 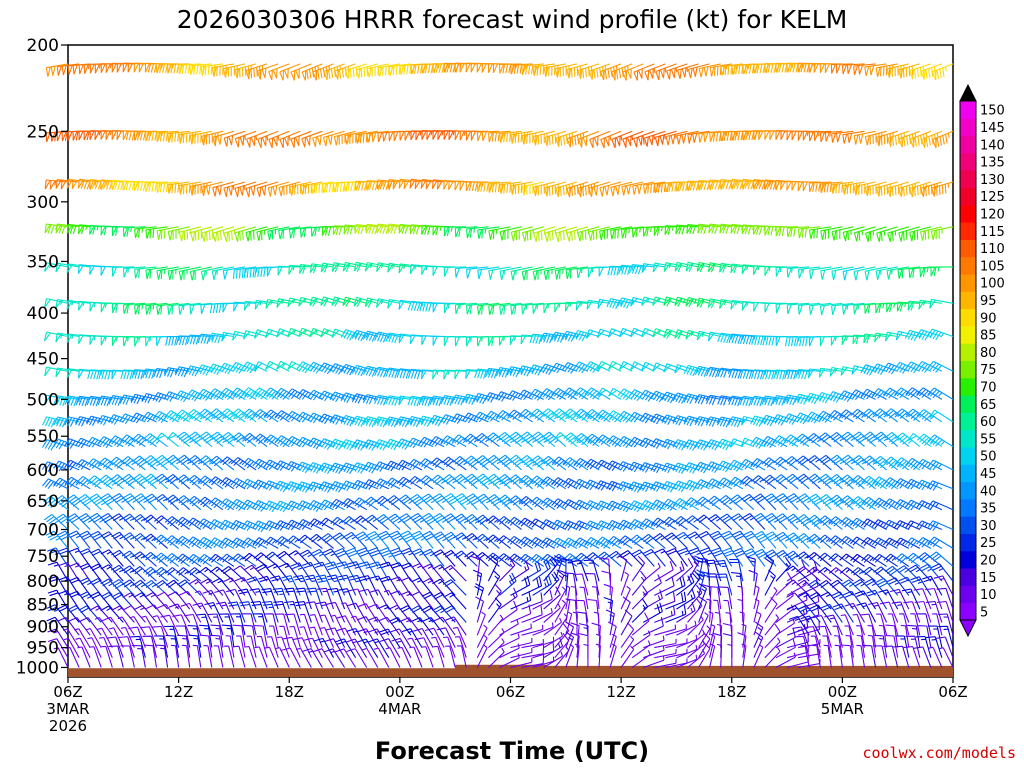 I want to click on credit-text: coolwx.com/models, so click(x=939, y=753).